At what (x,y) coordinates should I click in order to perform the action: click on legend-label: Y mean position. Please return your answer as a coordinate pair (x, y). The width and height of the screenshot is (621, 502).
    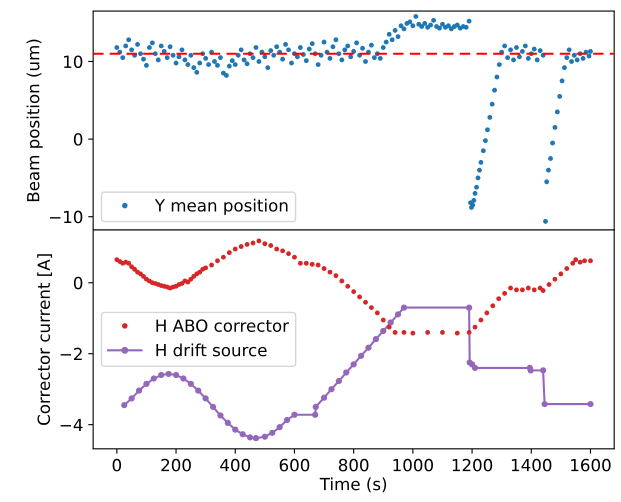
    Looking at the image, I should click on (221, 206).